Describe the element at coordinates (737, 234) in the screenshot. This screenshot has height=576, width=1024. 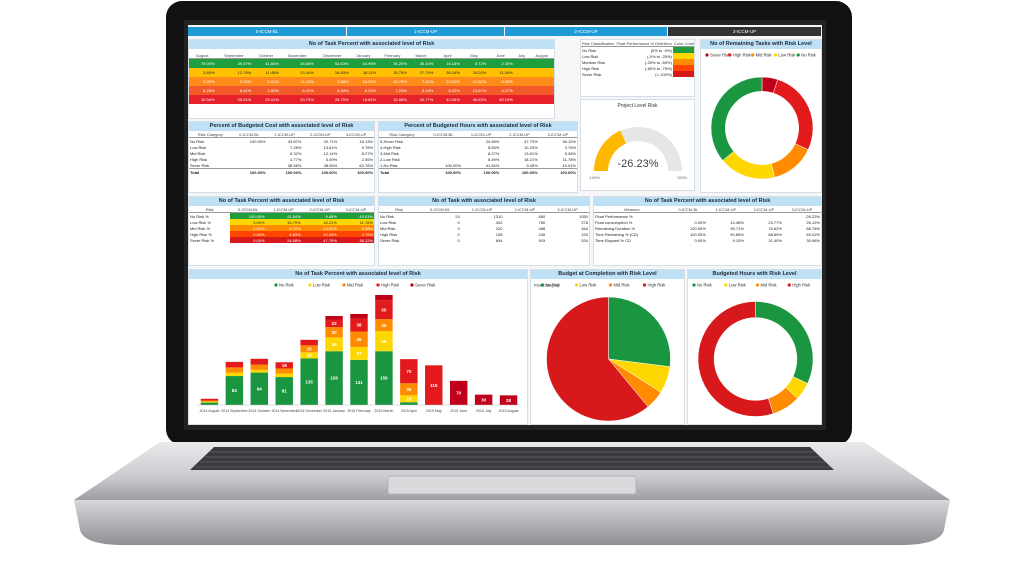
I see `table-cell: 90.85%` at that location.